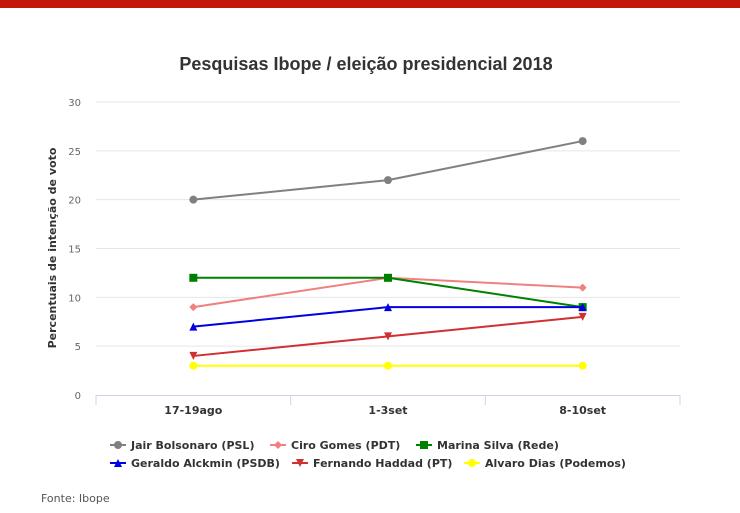 This screenshot has height=513, width=740. Describe the element at coordinates (78, 396) in the screenshot. I see `y-tick-label: 0` at that location.